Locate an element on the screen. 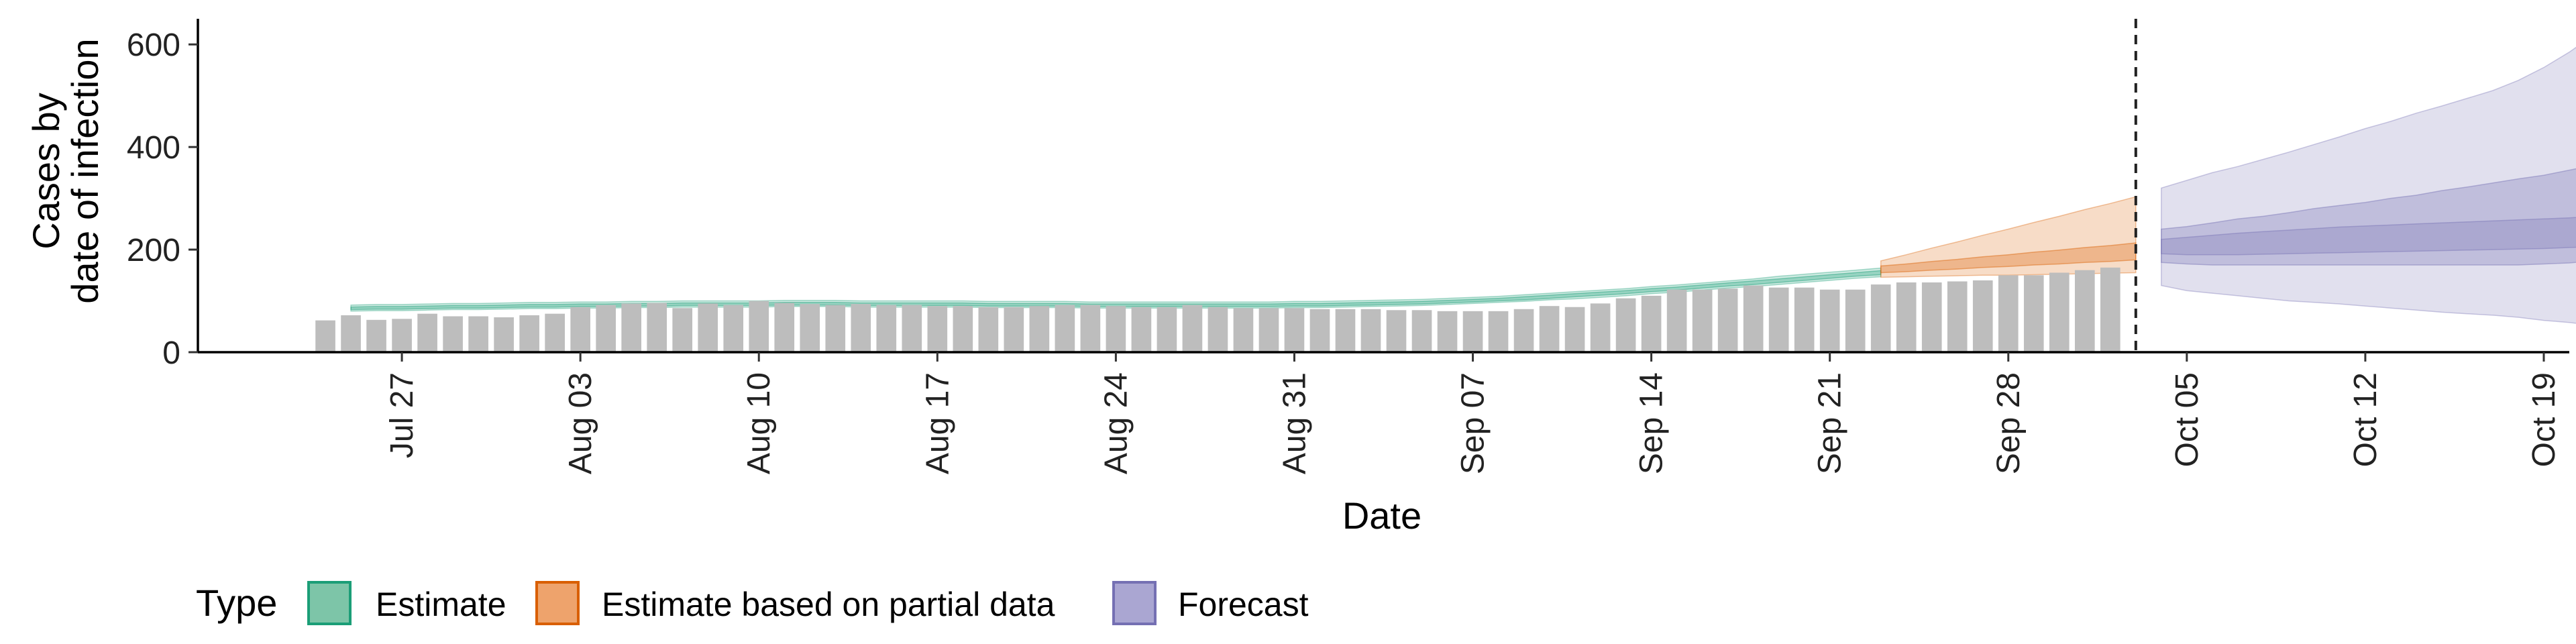 This screenshot has width=2576, height=644. case-bars is located at coordinates (1218, 309).